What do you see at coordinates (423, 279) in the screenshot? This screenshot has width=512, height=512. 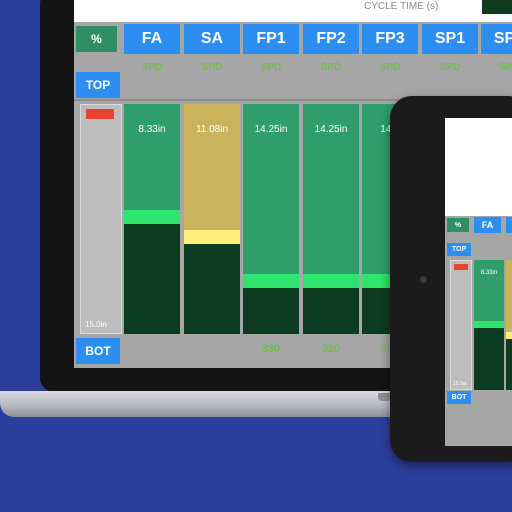 I see `tablet-camera` at bounding box center [423, 279].